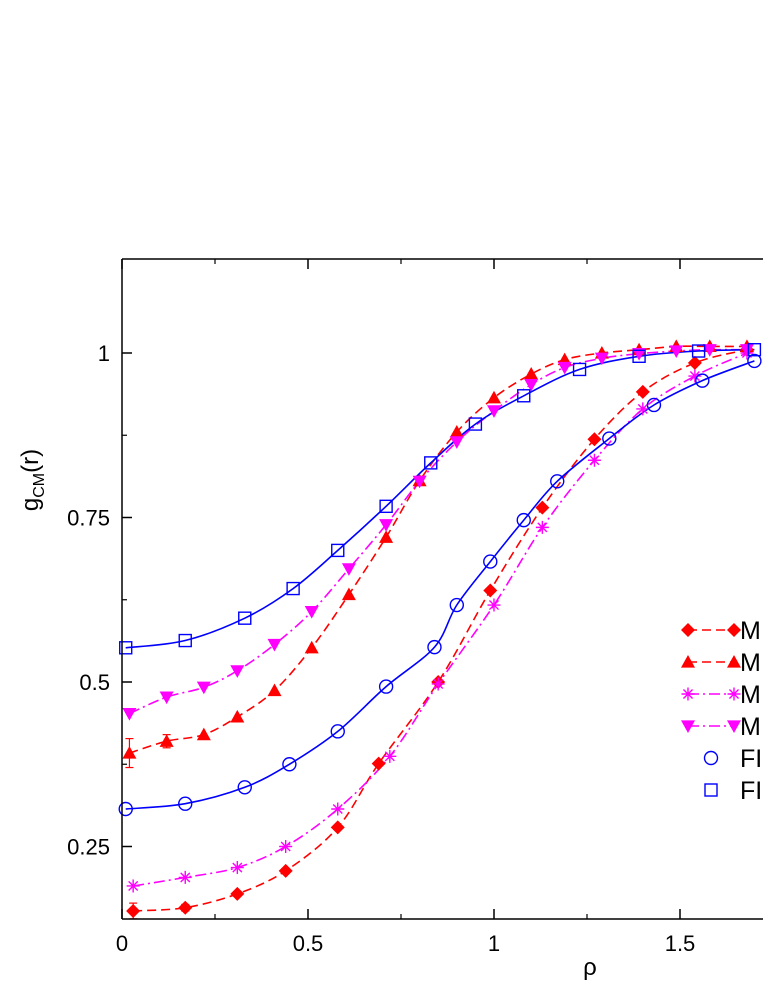 This screenshot has width=763, height=987. Describe the element at coordinates (721, 631) in the screenshot. I see `legend-entry-1: M` at that location.